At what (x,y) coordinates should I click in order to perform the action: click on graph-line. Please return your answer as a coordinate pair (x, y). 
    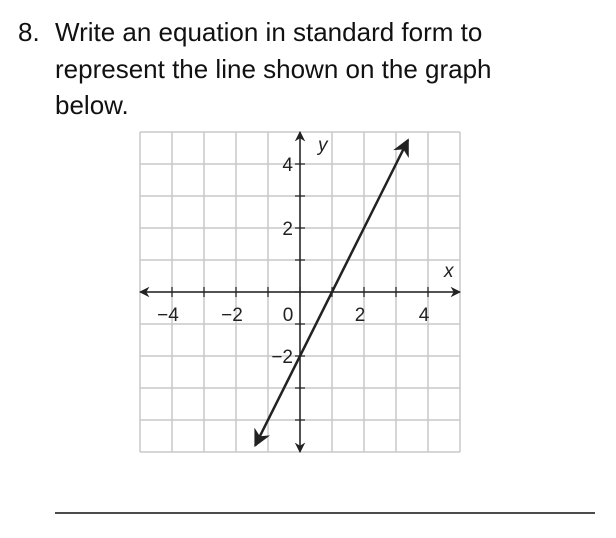
    Looking at the image, I should click on (332, 293).